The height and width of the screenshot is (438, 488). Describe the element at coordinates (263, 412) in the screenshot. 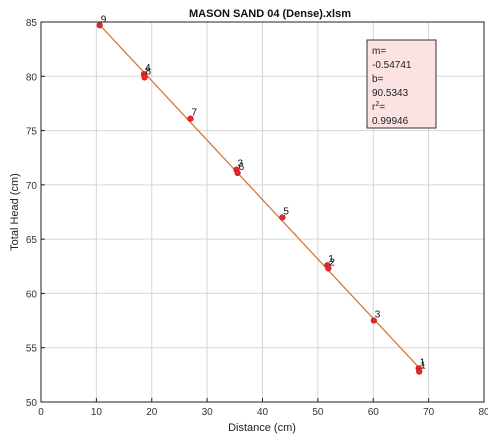

I see `x-tick-label: 40` at that location.